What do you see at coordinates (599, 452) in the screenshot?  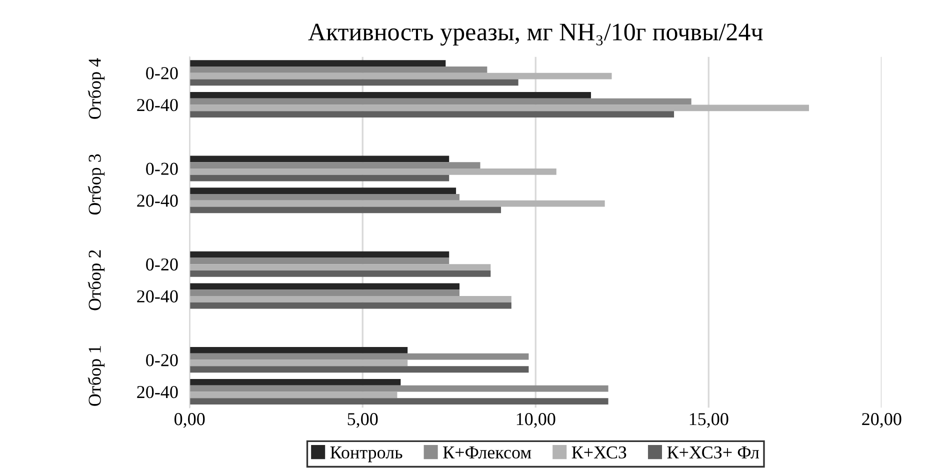 I see `legend-label: К+ХСЗ` at bounding box center [599, 452].